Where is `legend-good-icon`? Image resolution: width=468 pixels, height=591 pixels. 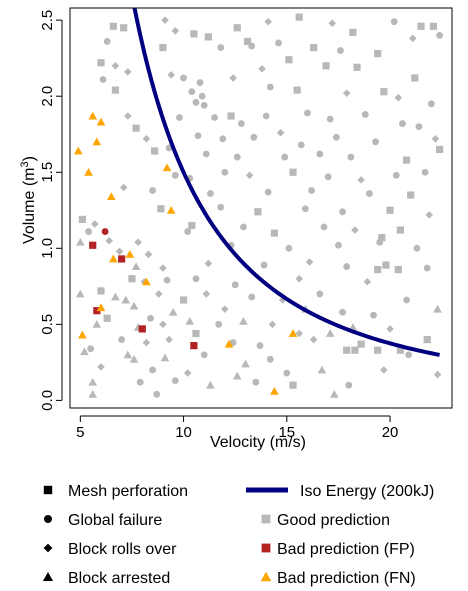 legend-good-icon is located at coordinates (266, 519).